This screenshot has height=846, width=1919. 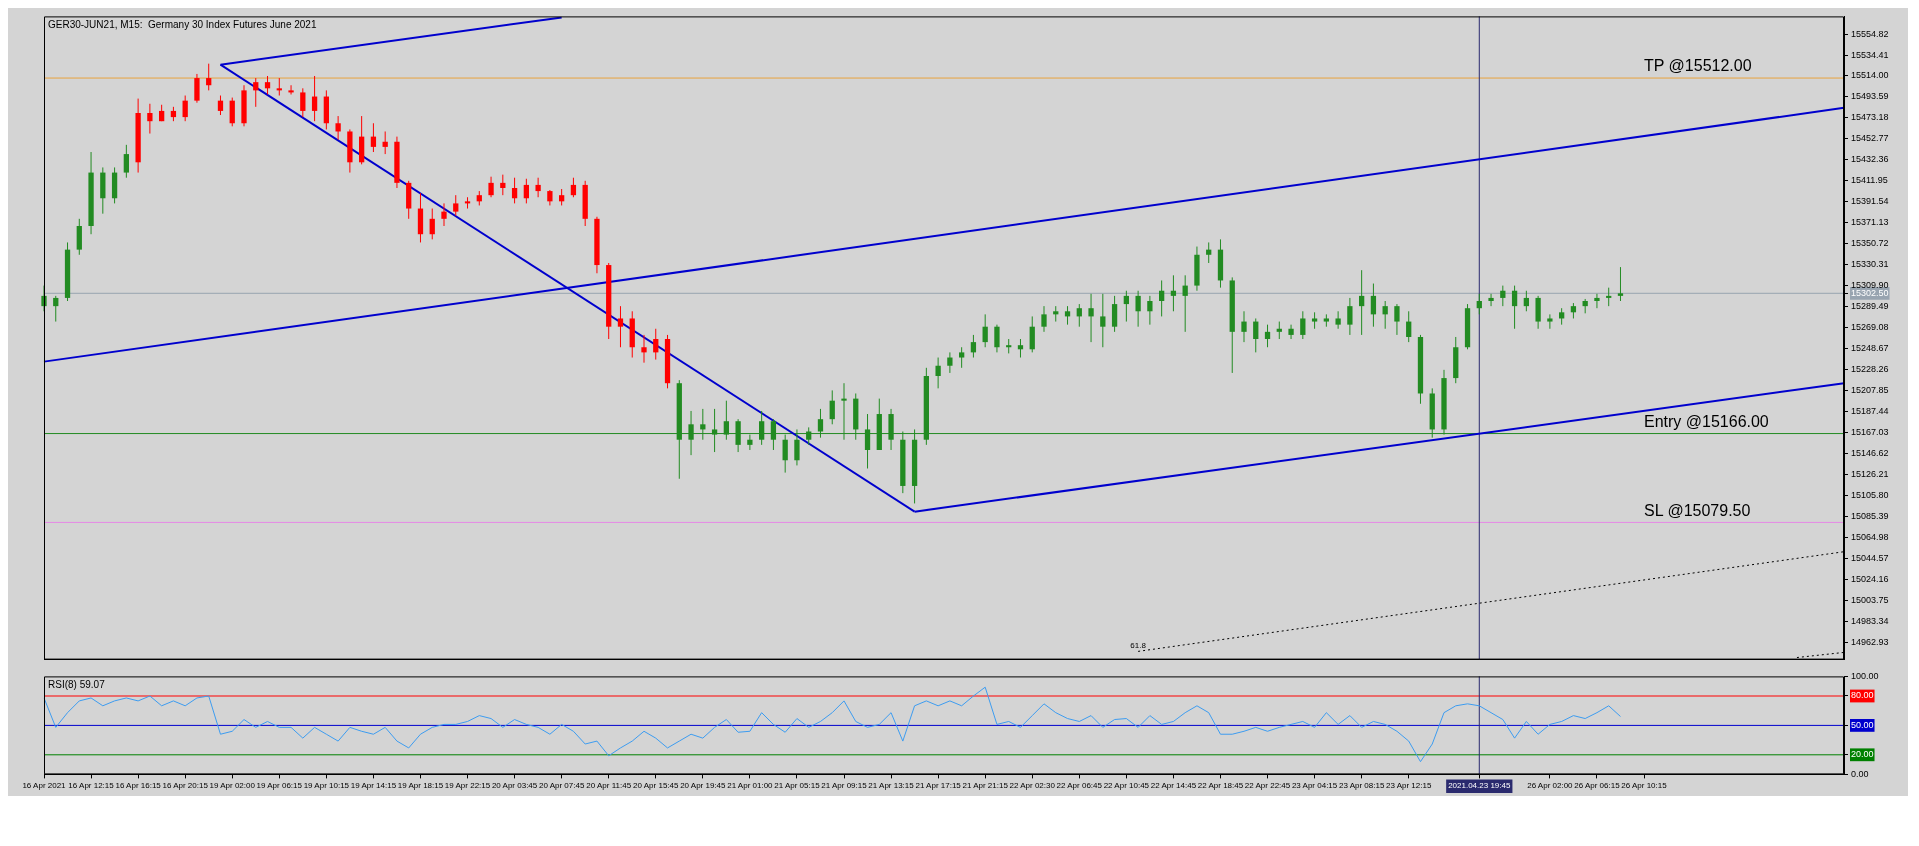 I want to click on ref-line-label: SL @15079.50, so click(x=1697, y=510).